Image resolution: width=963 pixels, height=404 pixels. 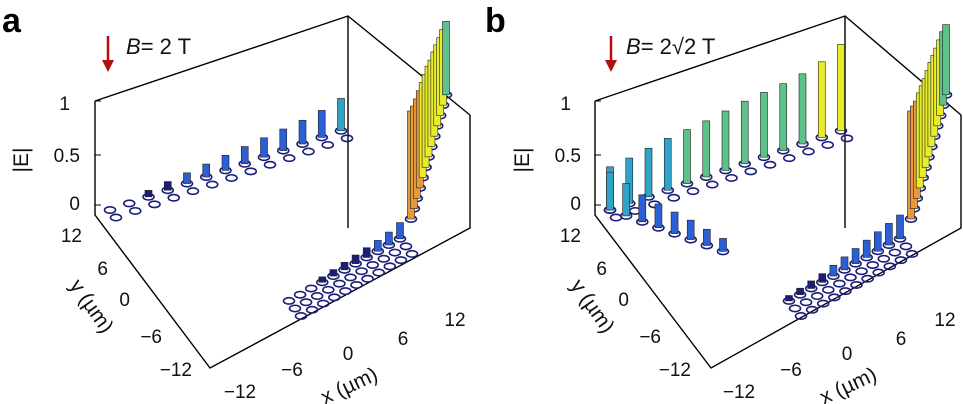 I want to click on y-ticks-b: 12 6 0 −6 −12, so click(x=625, y=303).